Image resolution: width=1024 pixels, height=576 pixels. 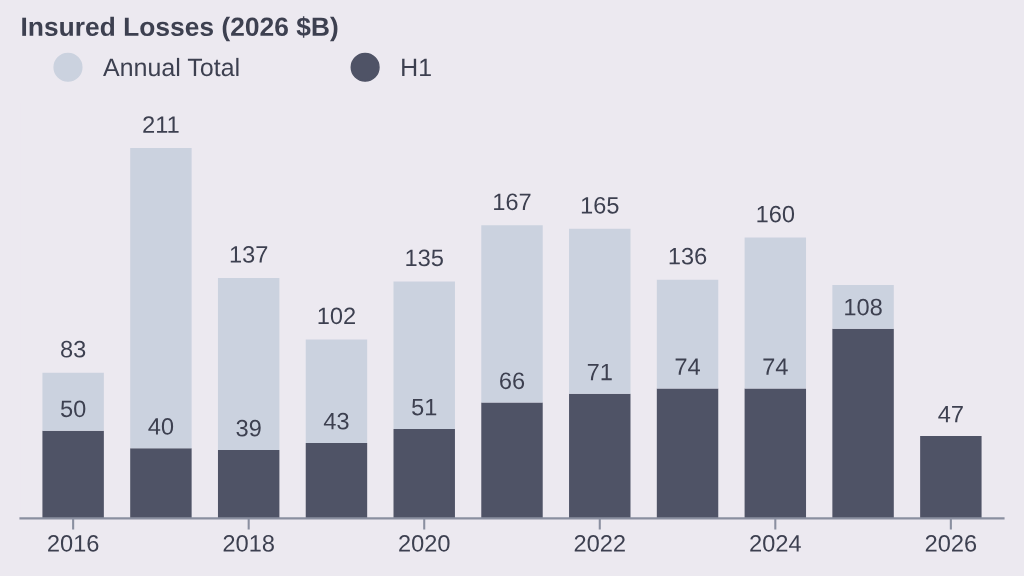 What do you see at coordinates (73, 409) in the screenshot?
I see `data-label: 50` at bounding box center [73, 409].